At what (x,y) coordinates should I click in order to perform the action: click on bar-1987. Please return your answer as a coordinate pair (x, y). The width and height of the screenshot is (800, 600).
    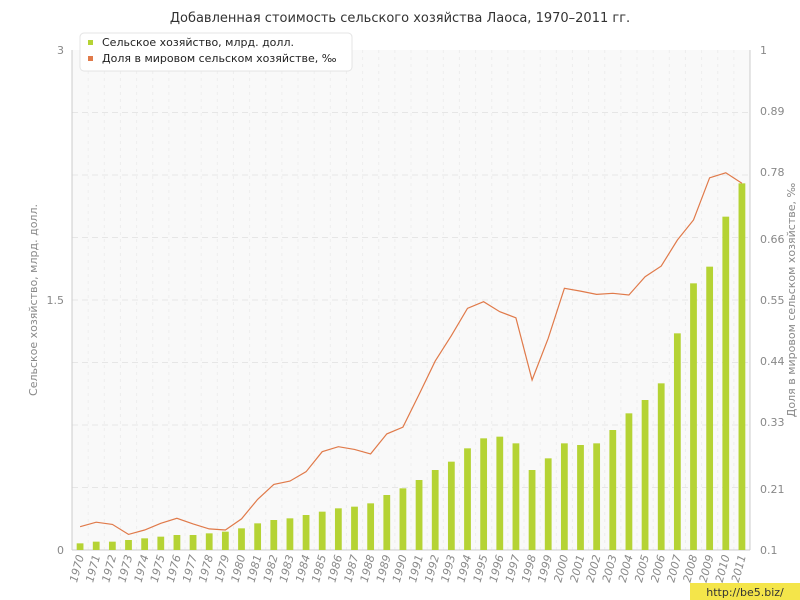
    Looking at the image, I should click on (354, 528).